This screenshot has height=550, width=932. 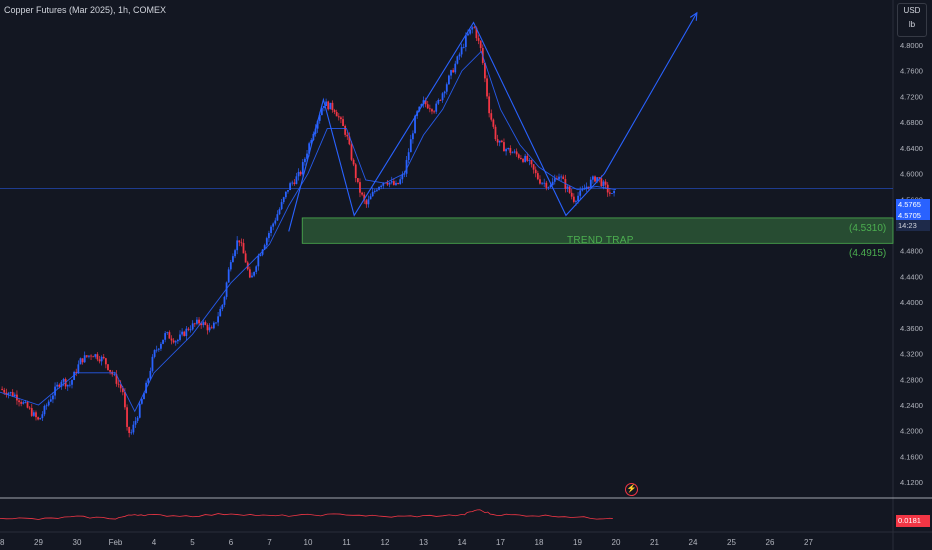 What do you see at coordinates (192, 542) in the screenshot?
I see `x-tick-label: 5` at bounding box center [192, 542].